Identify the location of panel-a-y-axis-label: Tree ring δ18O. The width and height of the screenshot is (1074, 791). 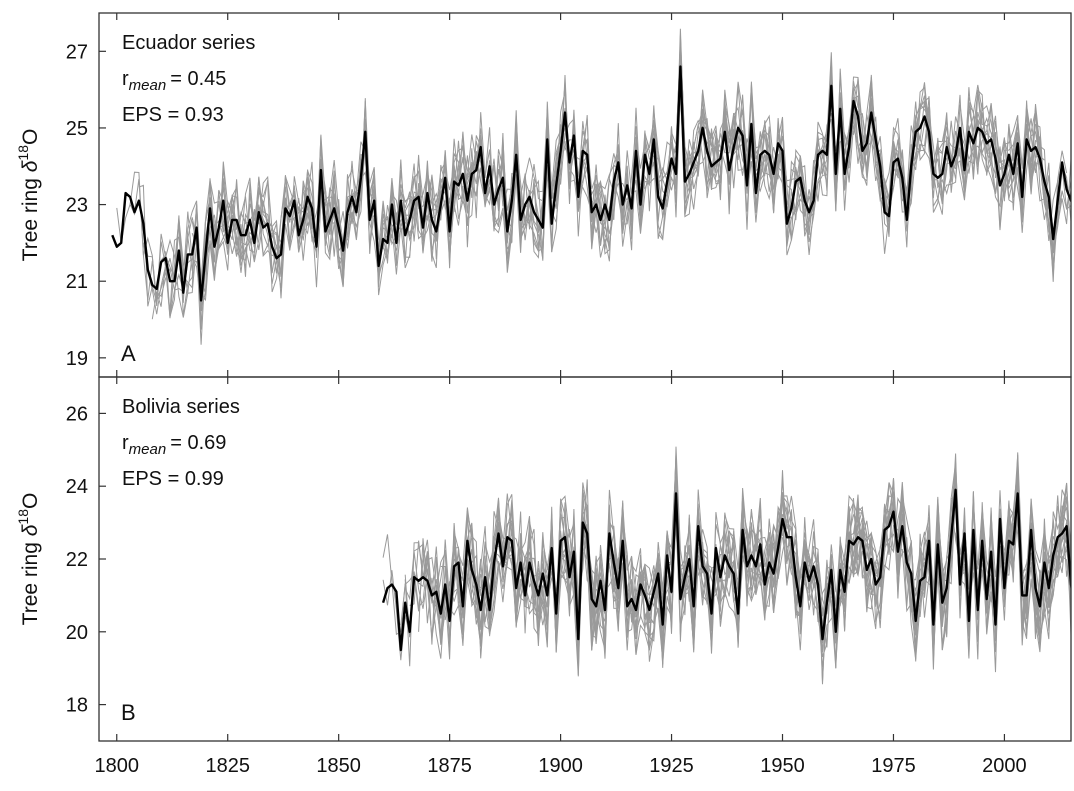
(28, 195).